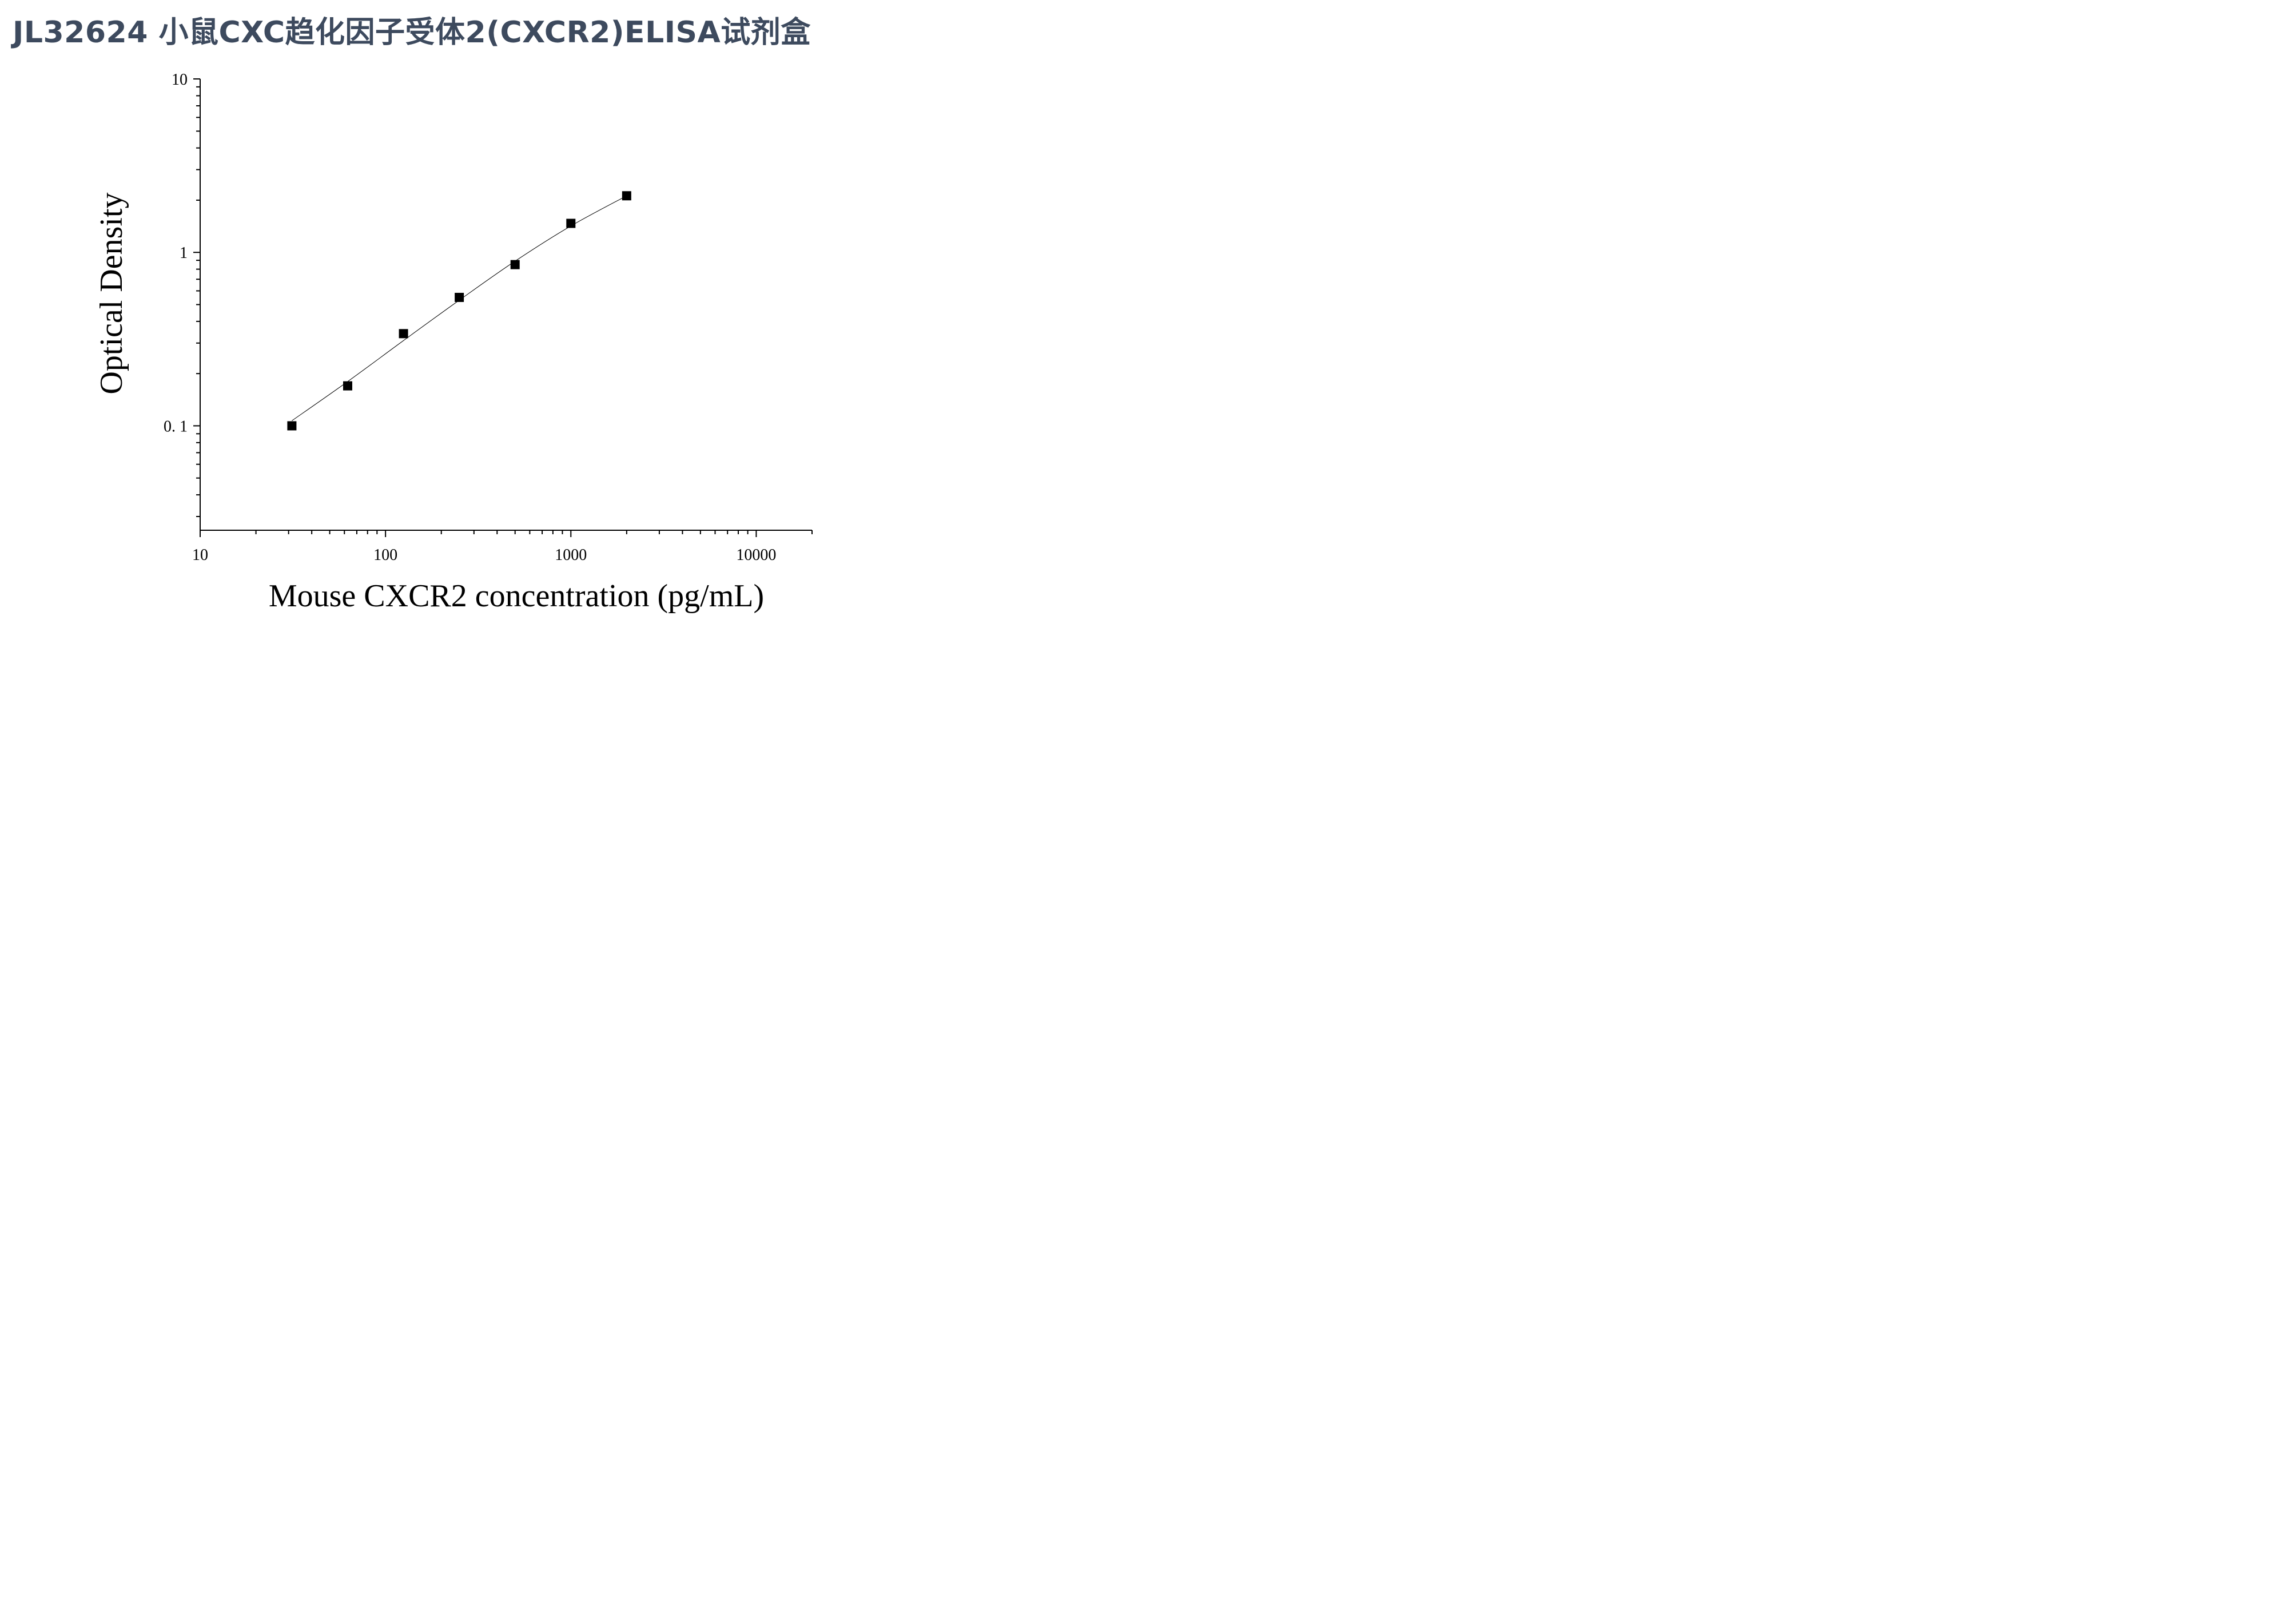 This screenshot has width=2296, height=1605. Describe the element at coordinates (459, 308) in the screenshot. I see `fit-curve` at that location.